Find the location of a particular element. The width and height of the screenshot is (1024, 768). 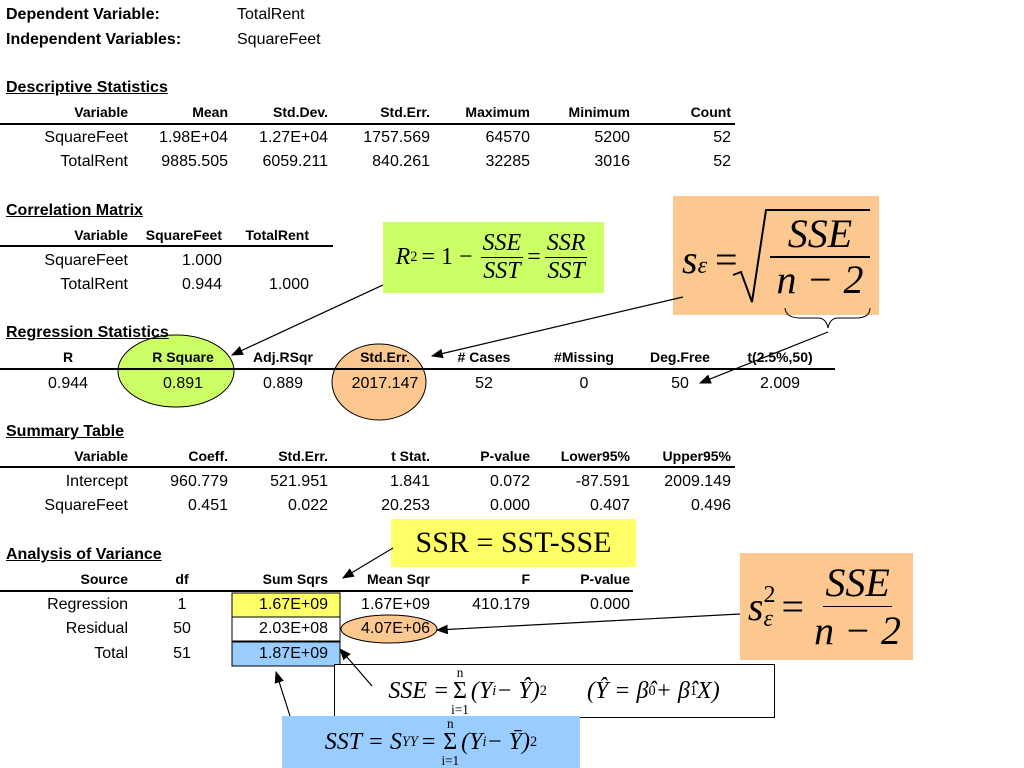

column-header: SquareFeet is located at coordinates (183, 235).